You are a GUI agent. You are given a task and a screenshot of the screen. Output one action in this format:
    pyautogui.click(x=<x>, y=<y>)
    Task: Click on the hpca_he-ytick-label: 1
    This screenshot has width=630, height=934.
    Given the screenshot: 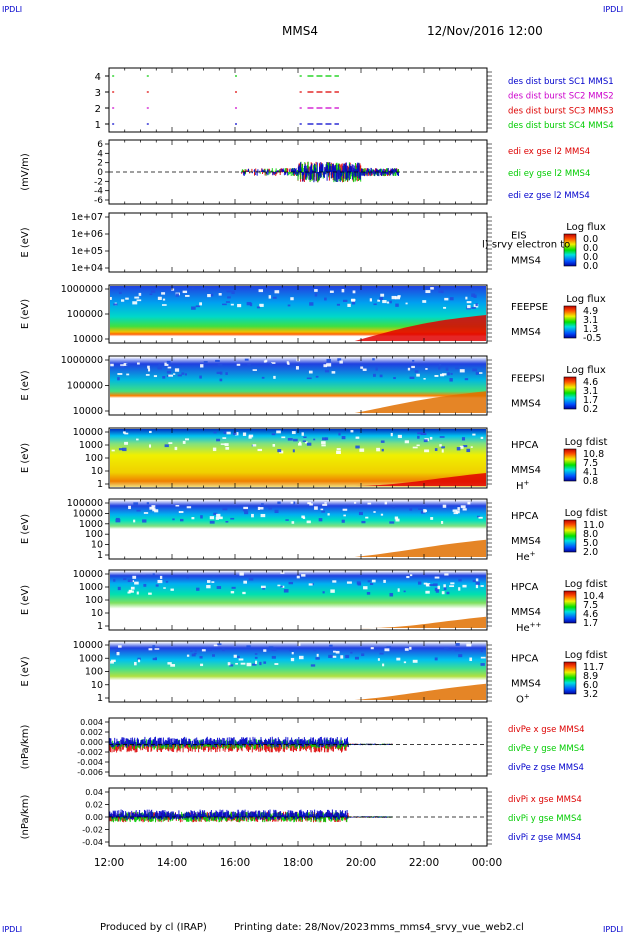 What is the action you would take?
    pyautogui.click(x=100, y=555)
    